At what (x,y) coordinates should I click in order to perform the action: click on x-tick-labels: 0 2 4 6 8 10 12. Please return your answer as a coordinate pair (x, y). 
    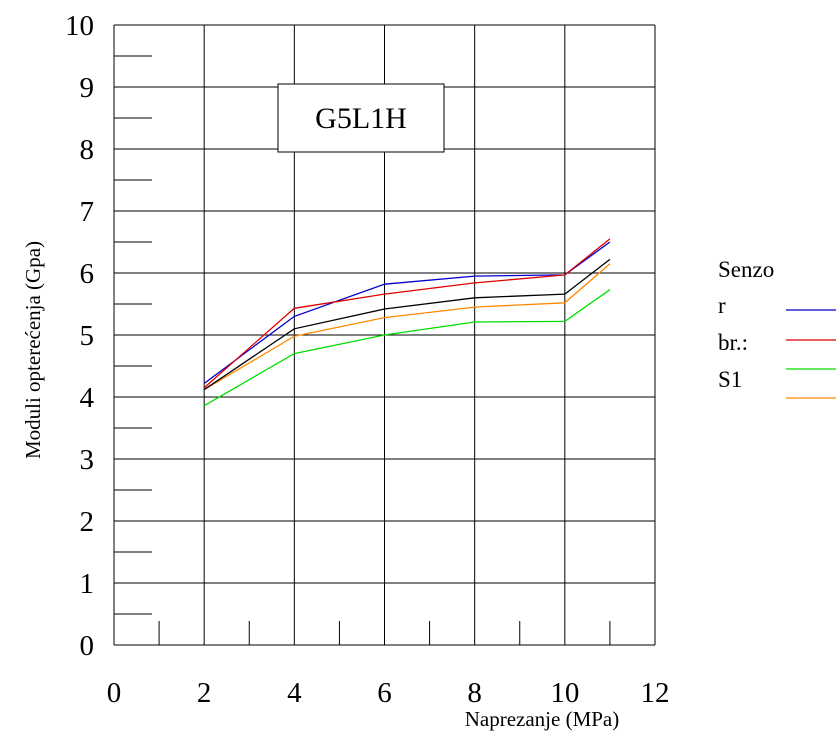
    Looking at the image, I should click on (388, 693).